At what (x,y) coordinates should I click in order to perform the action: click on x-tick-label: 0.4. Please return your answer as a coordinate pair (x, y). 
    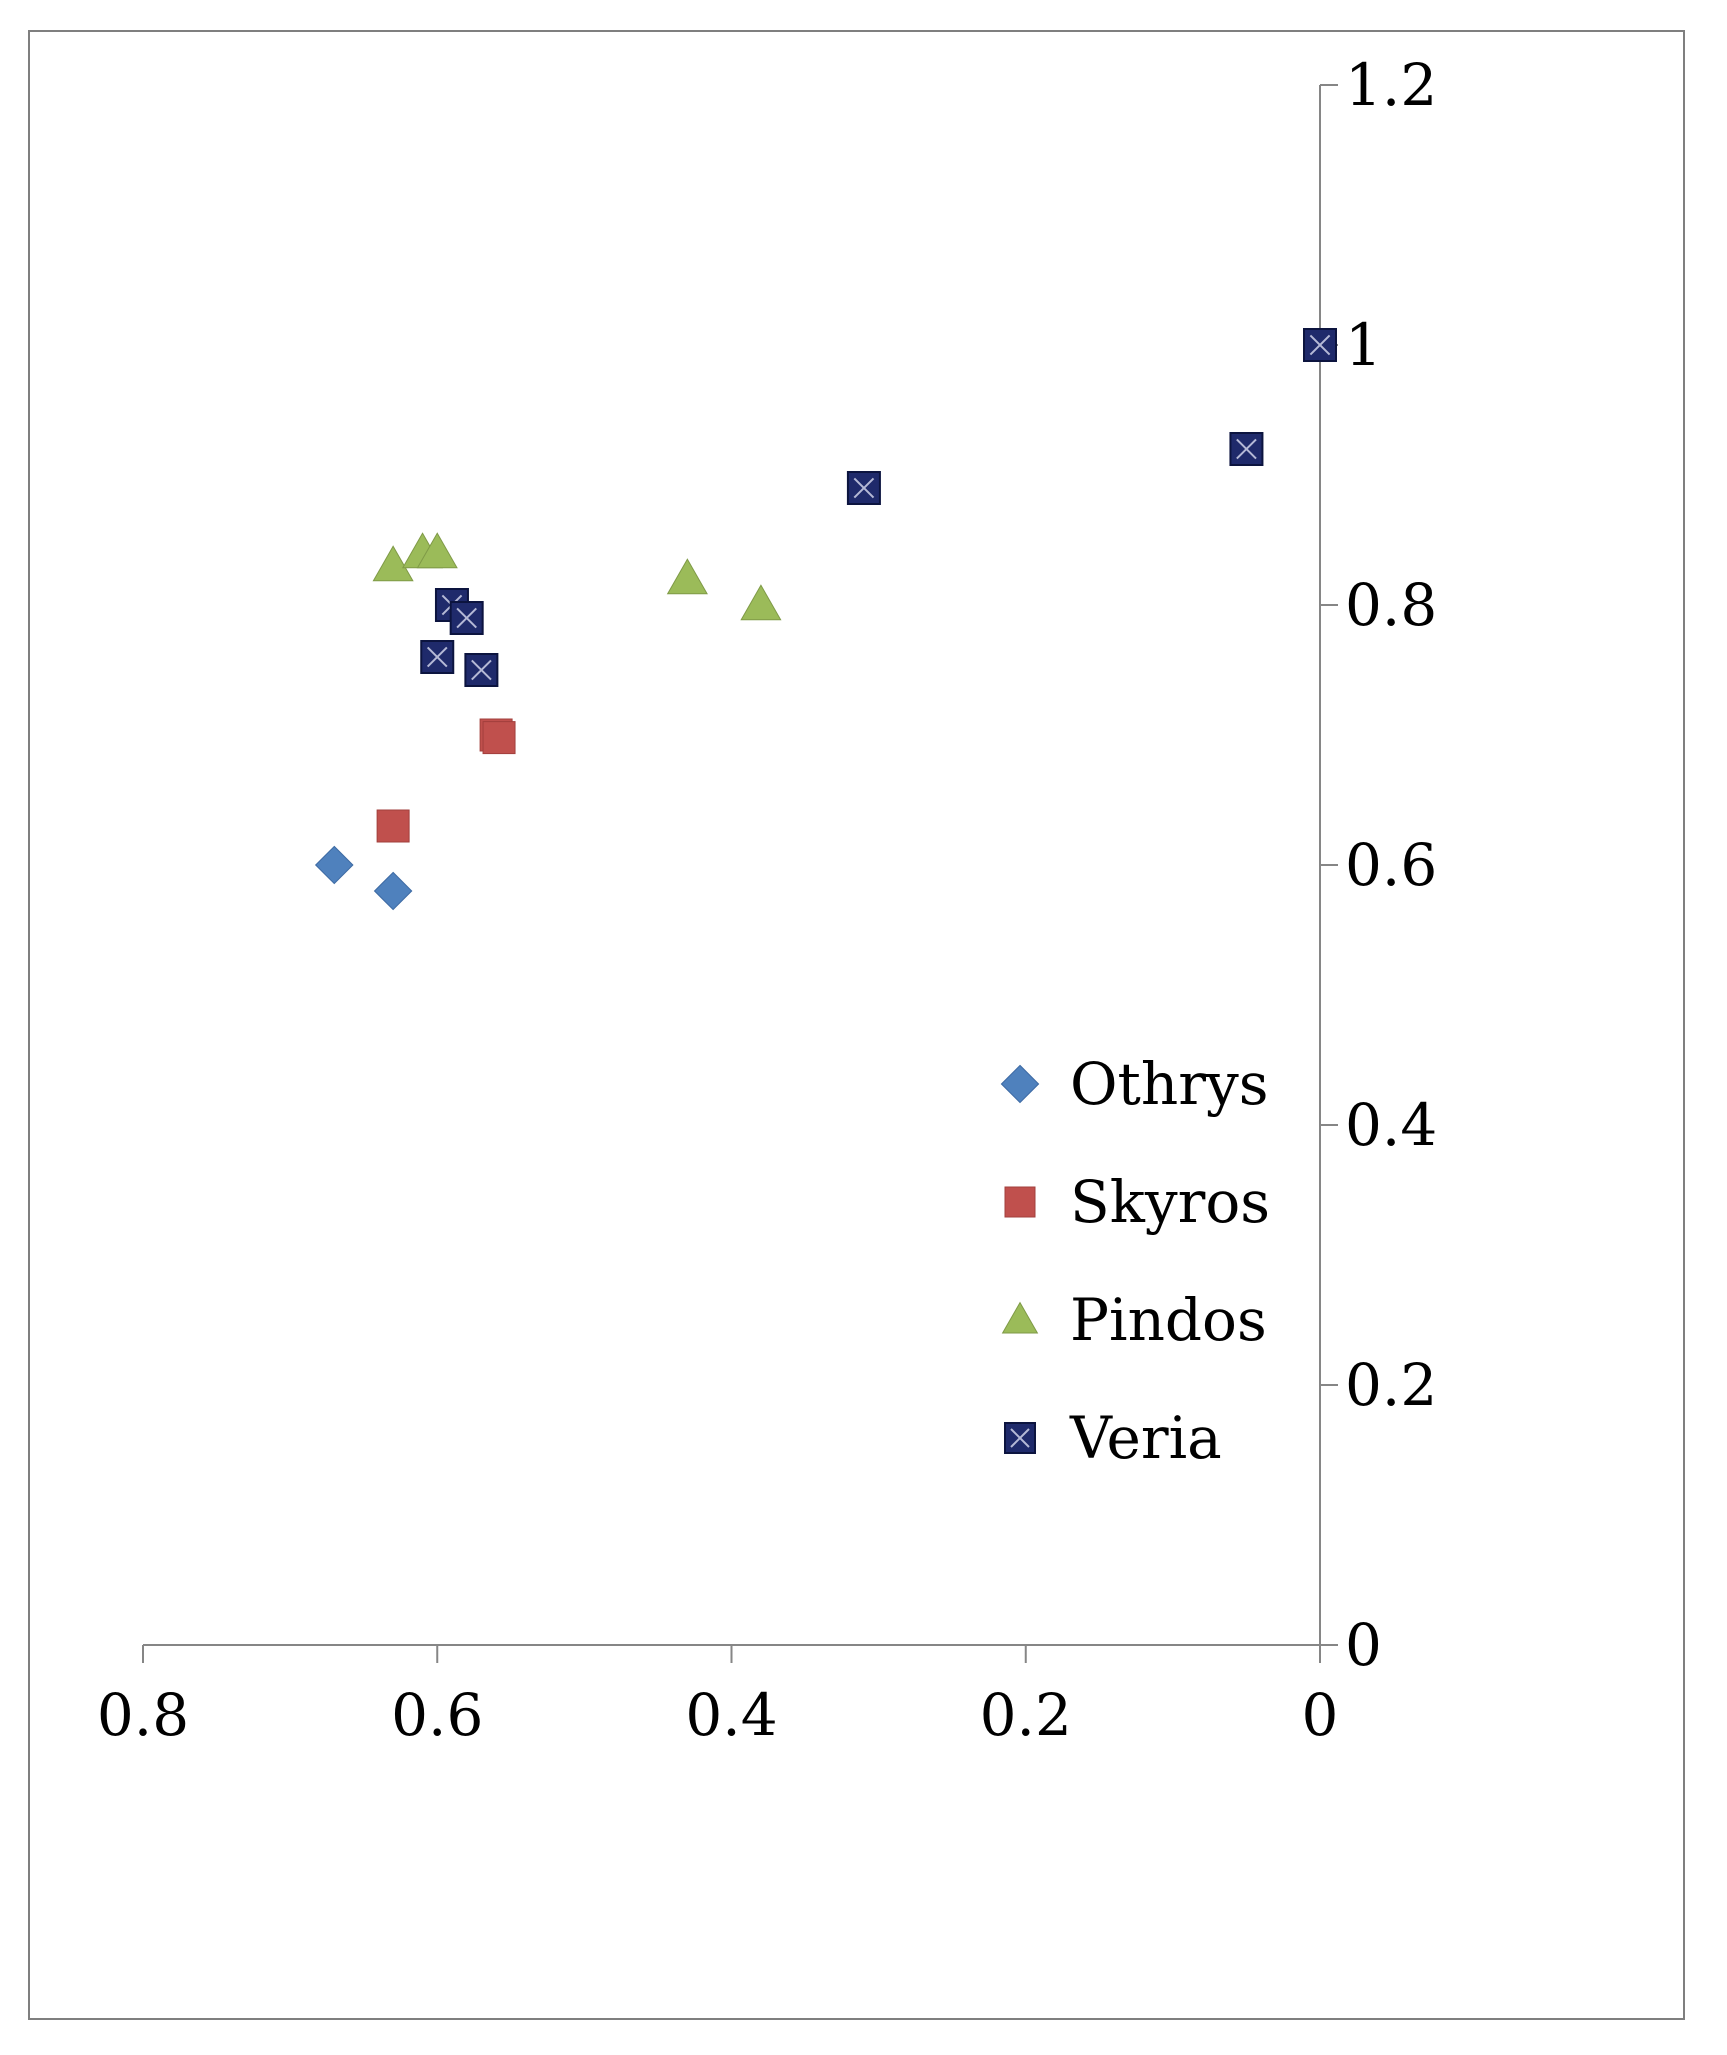
    Looking at the image, I should click on (731, 1715).